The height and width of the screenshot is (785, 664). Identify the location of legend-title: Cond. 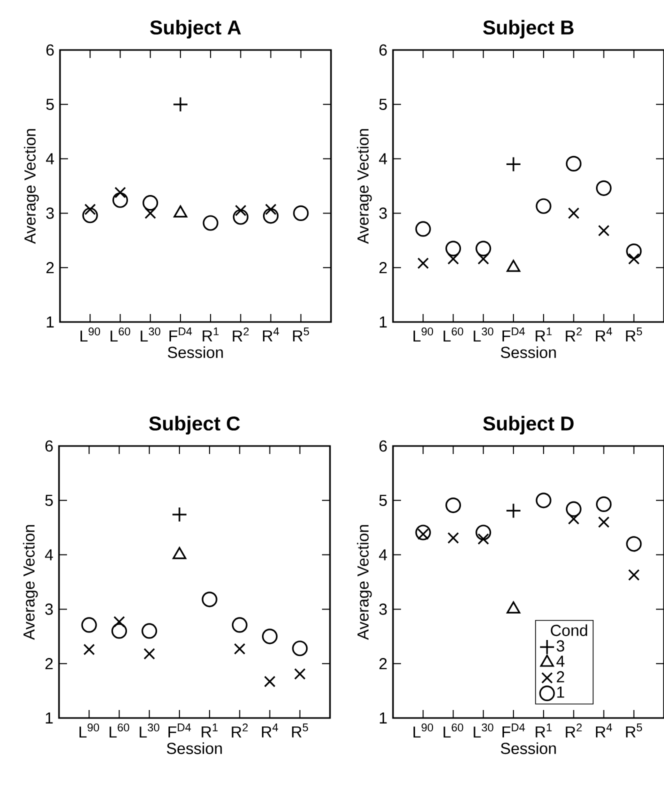
(569, 630).